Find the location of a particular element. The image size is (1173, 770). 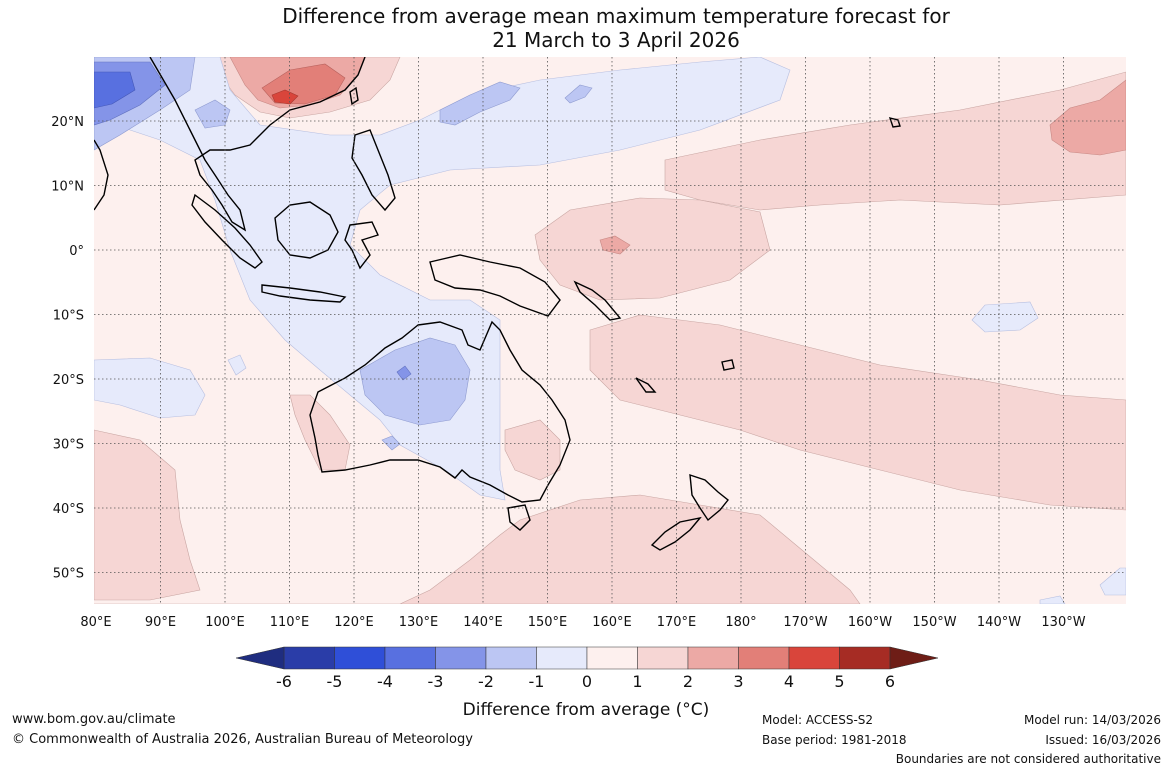

anomaly-zone-verycold-himalaya is located at coordinates (115, 90).